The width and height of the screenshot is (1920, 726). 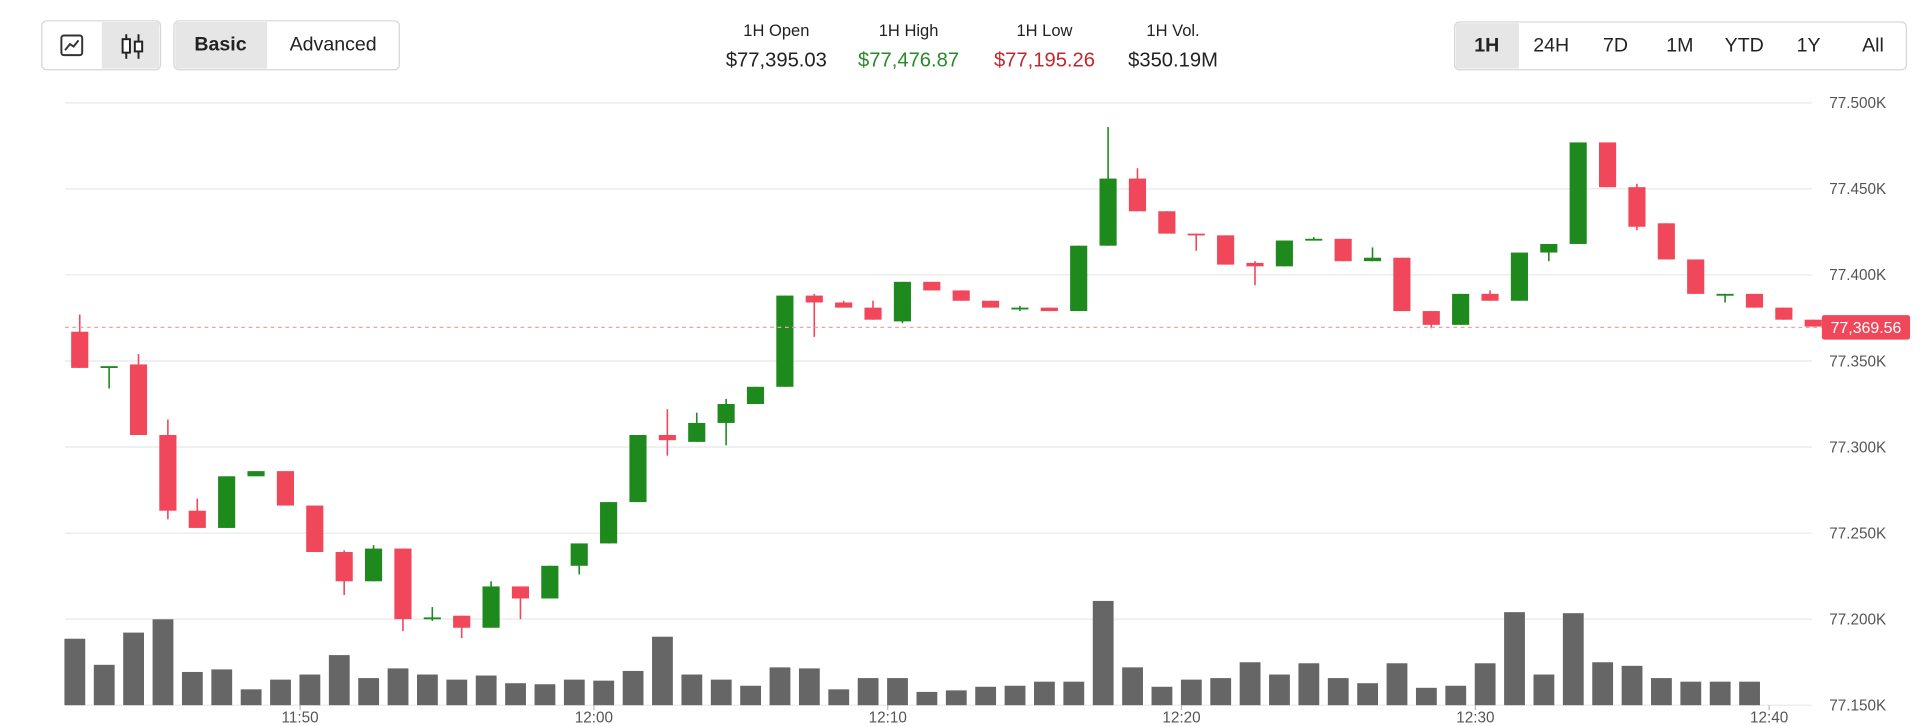 I want to click on stat-value: $77,395.03, so click(x=776, y=61).